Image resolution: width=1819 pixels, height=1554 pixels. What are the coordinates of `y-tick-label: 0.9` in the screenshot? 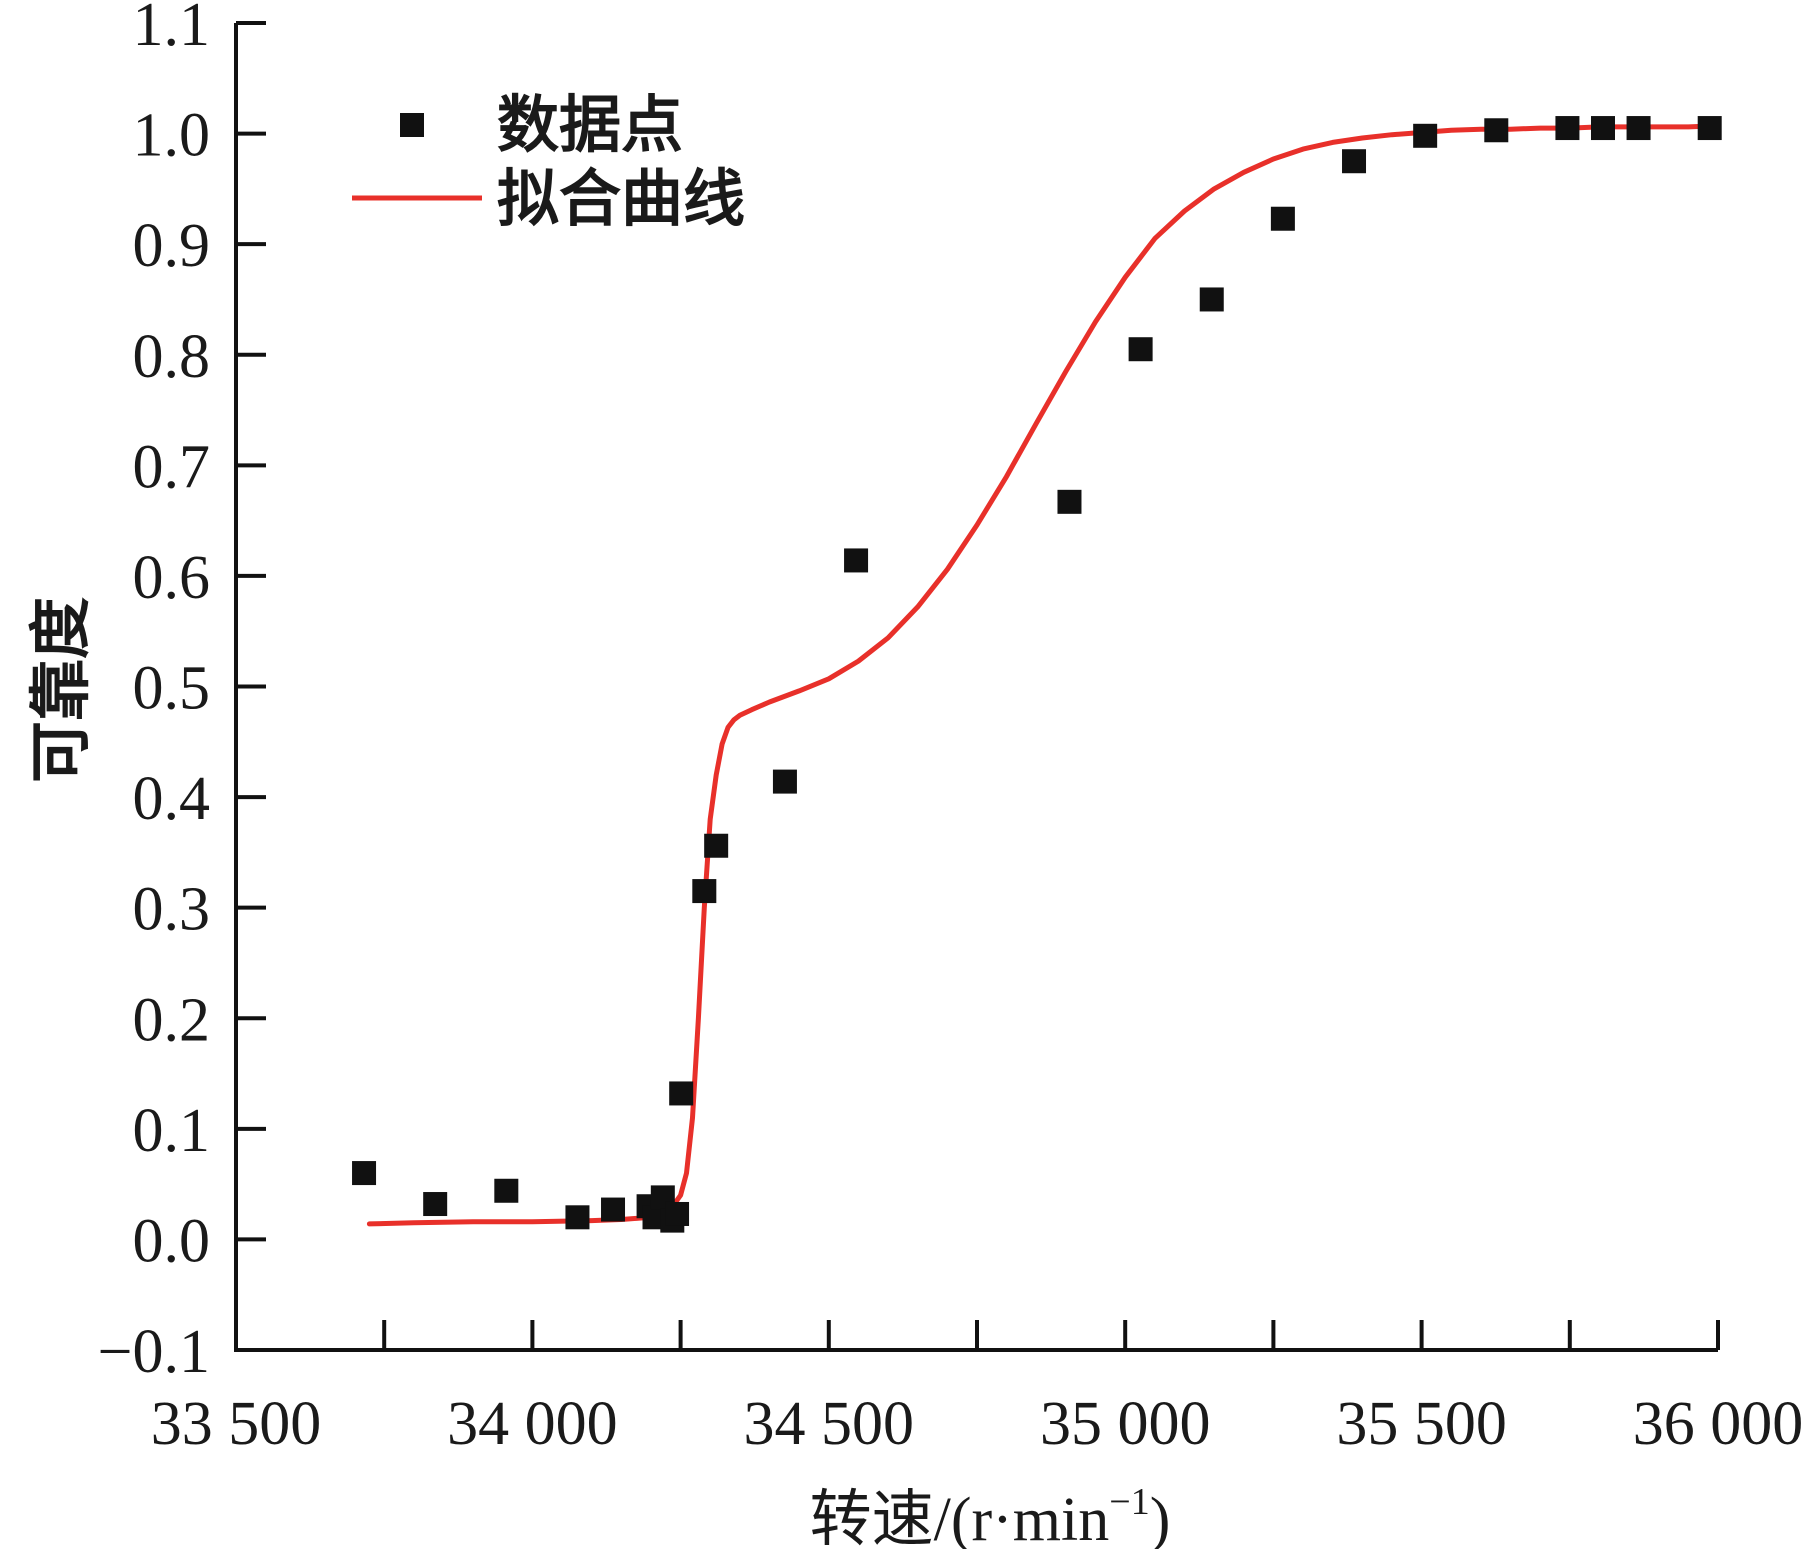 It's located at (172, 246).